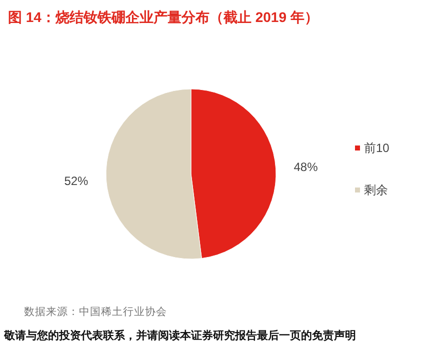 This screenshot has width=421, height=343. I want to click on annotation: 数据来源：中国稀土行业协会, so click(95, 312).